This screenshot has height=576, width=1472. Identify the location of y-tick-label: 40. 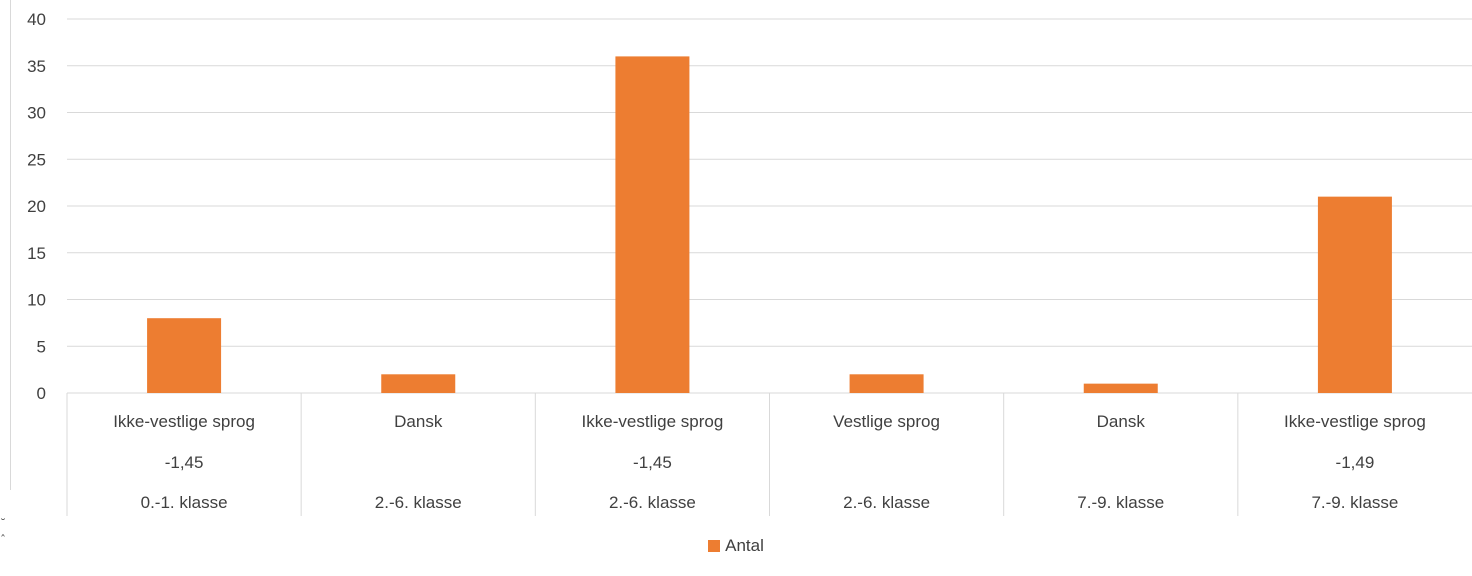
(36, 19).